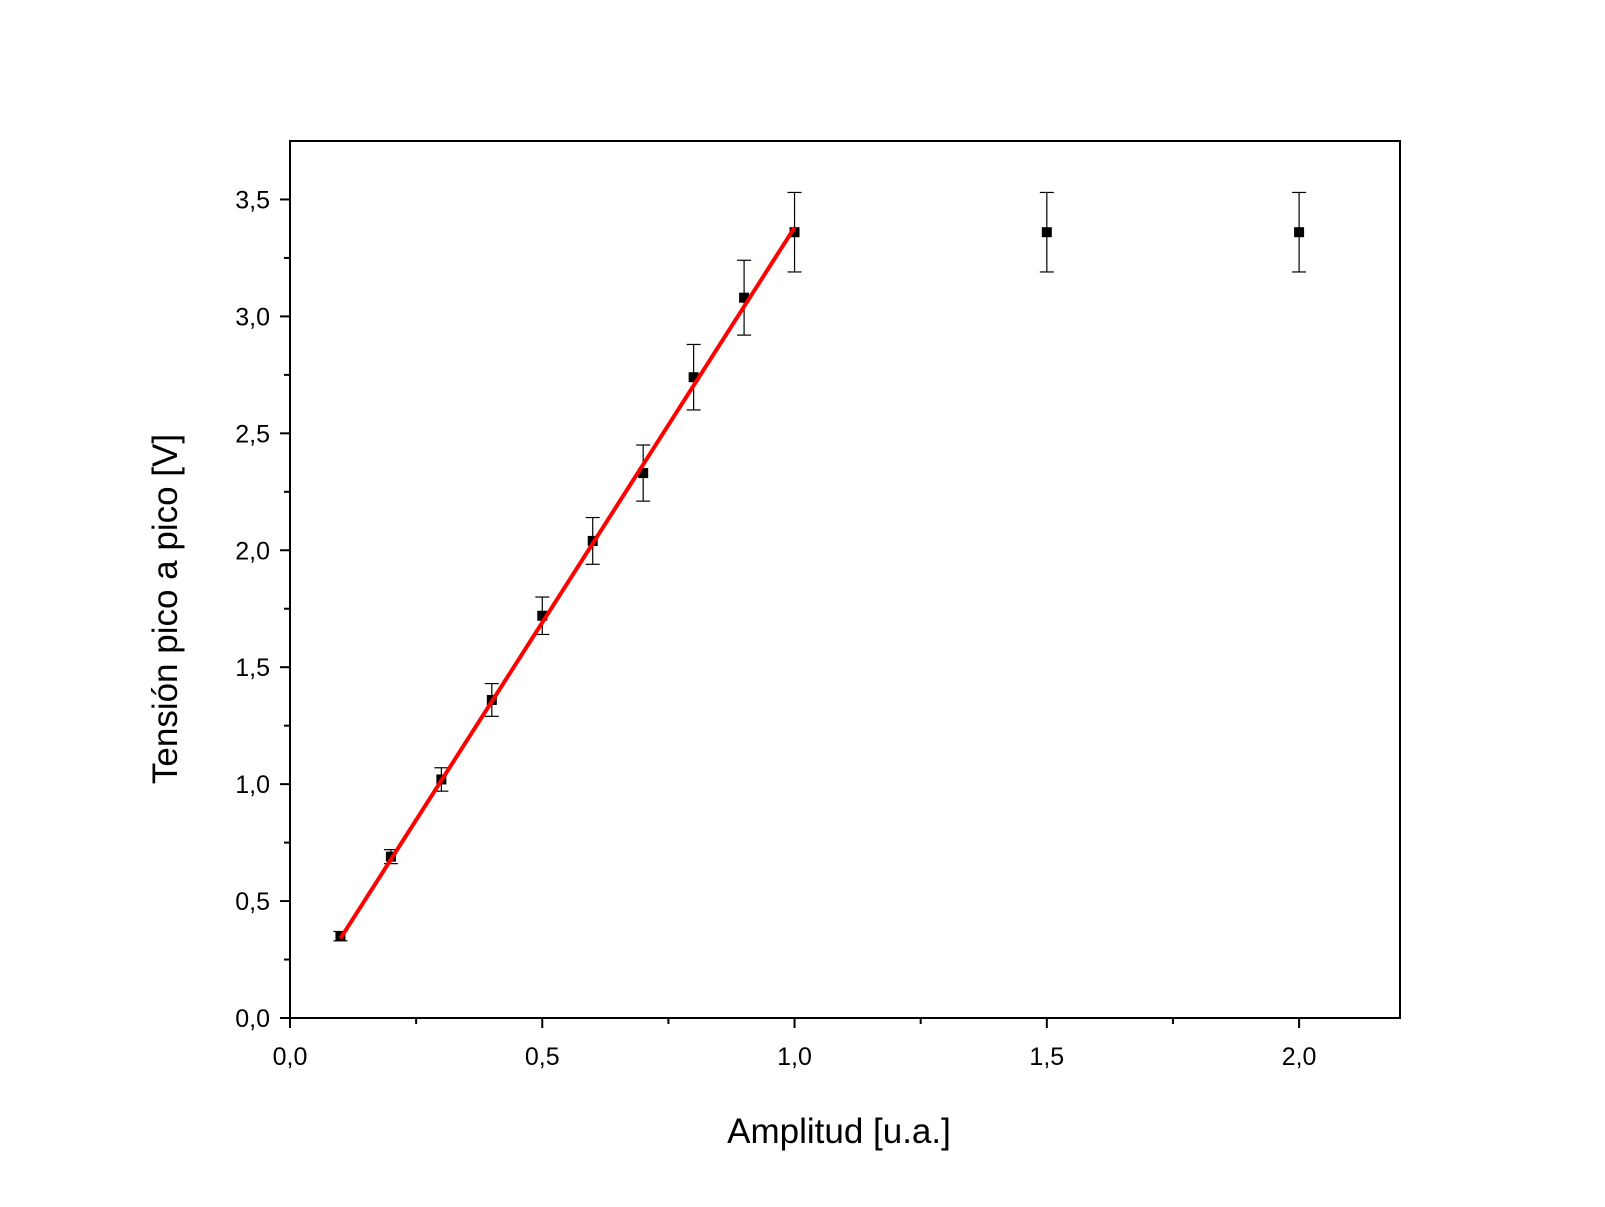 The height and width of the screenshot is (1207, 1605). What do you see at coordinates (252, 200) in the screenshot?
I see `y-tick-label: 3,5` at bounding box center [252, 200].